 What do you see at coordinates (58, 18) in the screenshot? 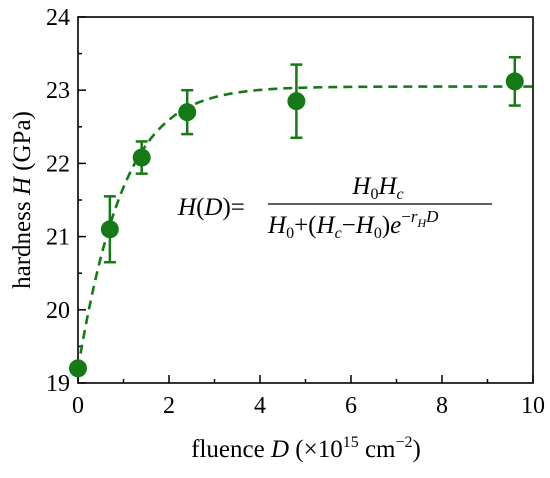
I see `y-tick-label: 24` at bounding box center [58, 18].